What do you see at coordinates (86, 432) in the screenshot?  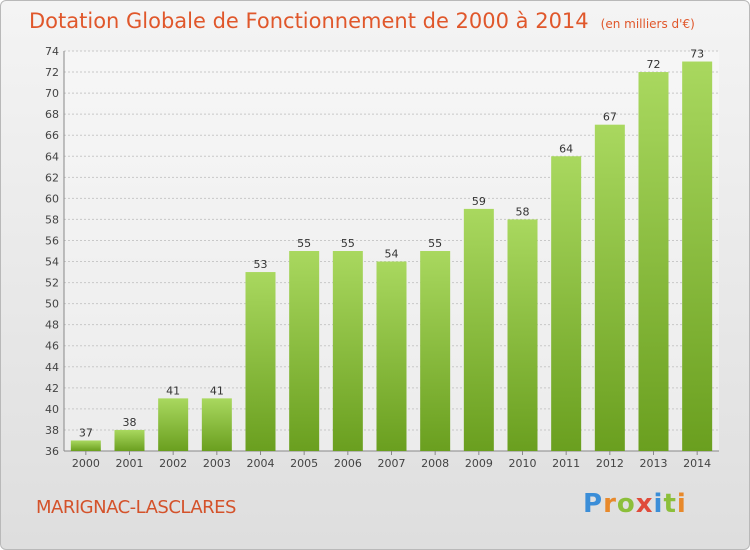 I see `data-label: 37` at bounding box center [86, 432].